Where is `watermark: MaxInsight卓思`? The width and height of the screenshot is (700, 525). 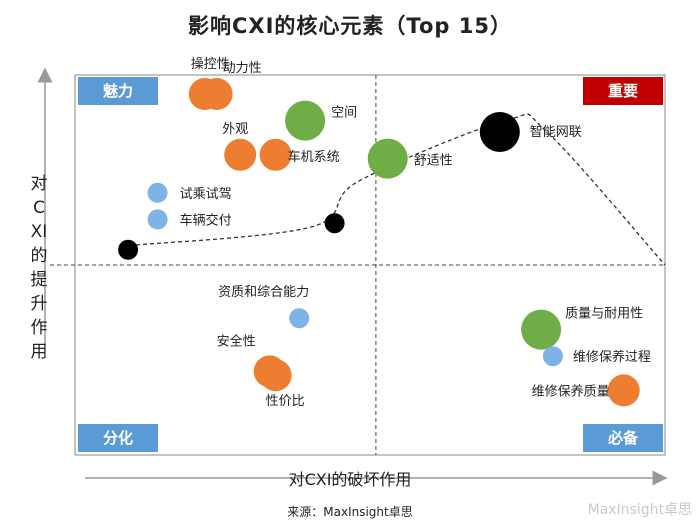
watermark: MaxInsight卓思 is located at coordinates (639, 510).